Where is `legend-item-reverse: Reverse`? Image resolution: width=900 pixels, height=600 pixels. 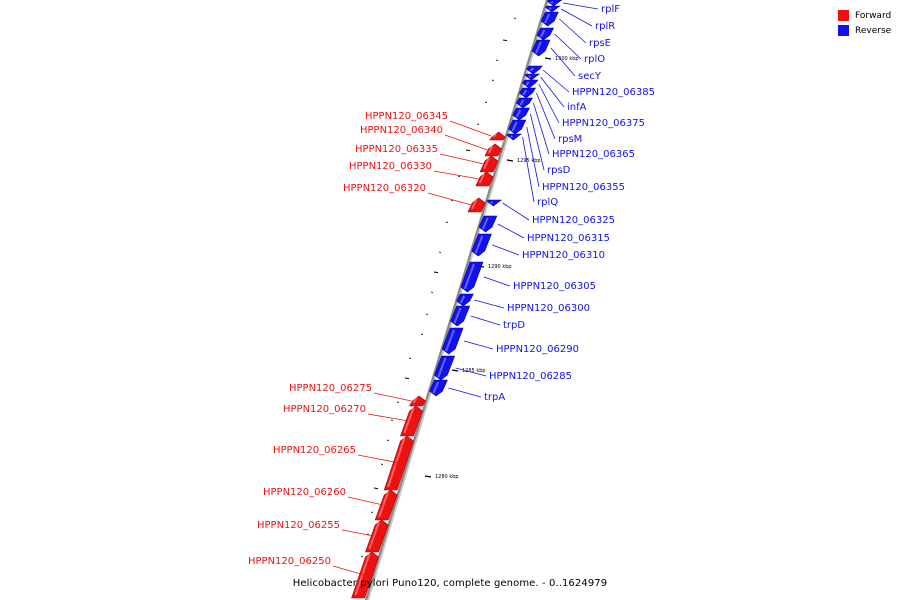 legend-item-reverse: Reverse is located at coordinates (864, 30).